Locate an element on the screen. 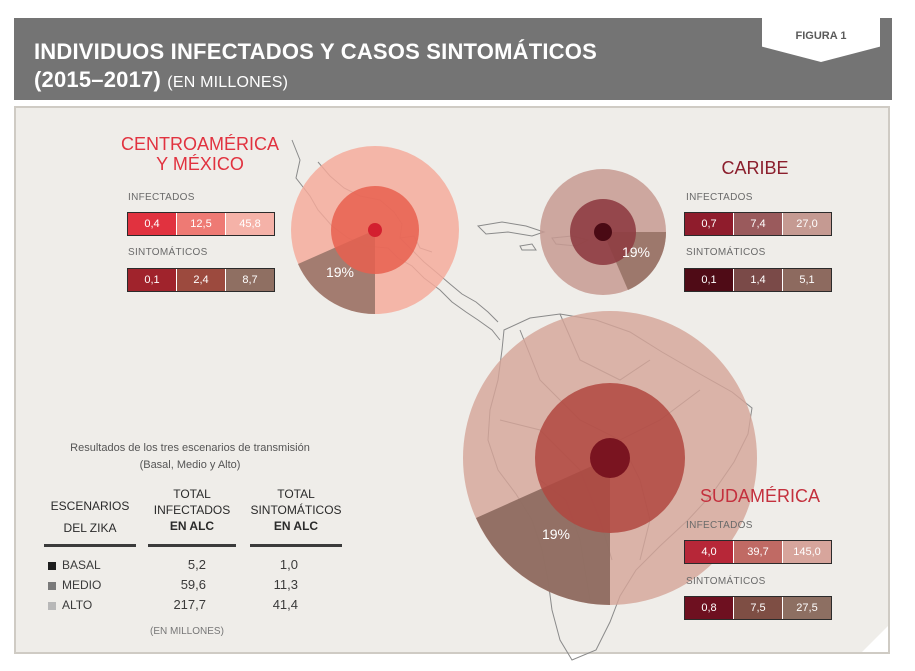 This screenshot has height=671, width=915. sa-symptomatic-row: 0,8 7,5 27,5 is located at coordinates (758, 608).